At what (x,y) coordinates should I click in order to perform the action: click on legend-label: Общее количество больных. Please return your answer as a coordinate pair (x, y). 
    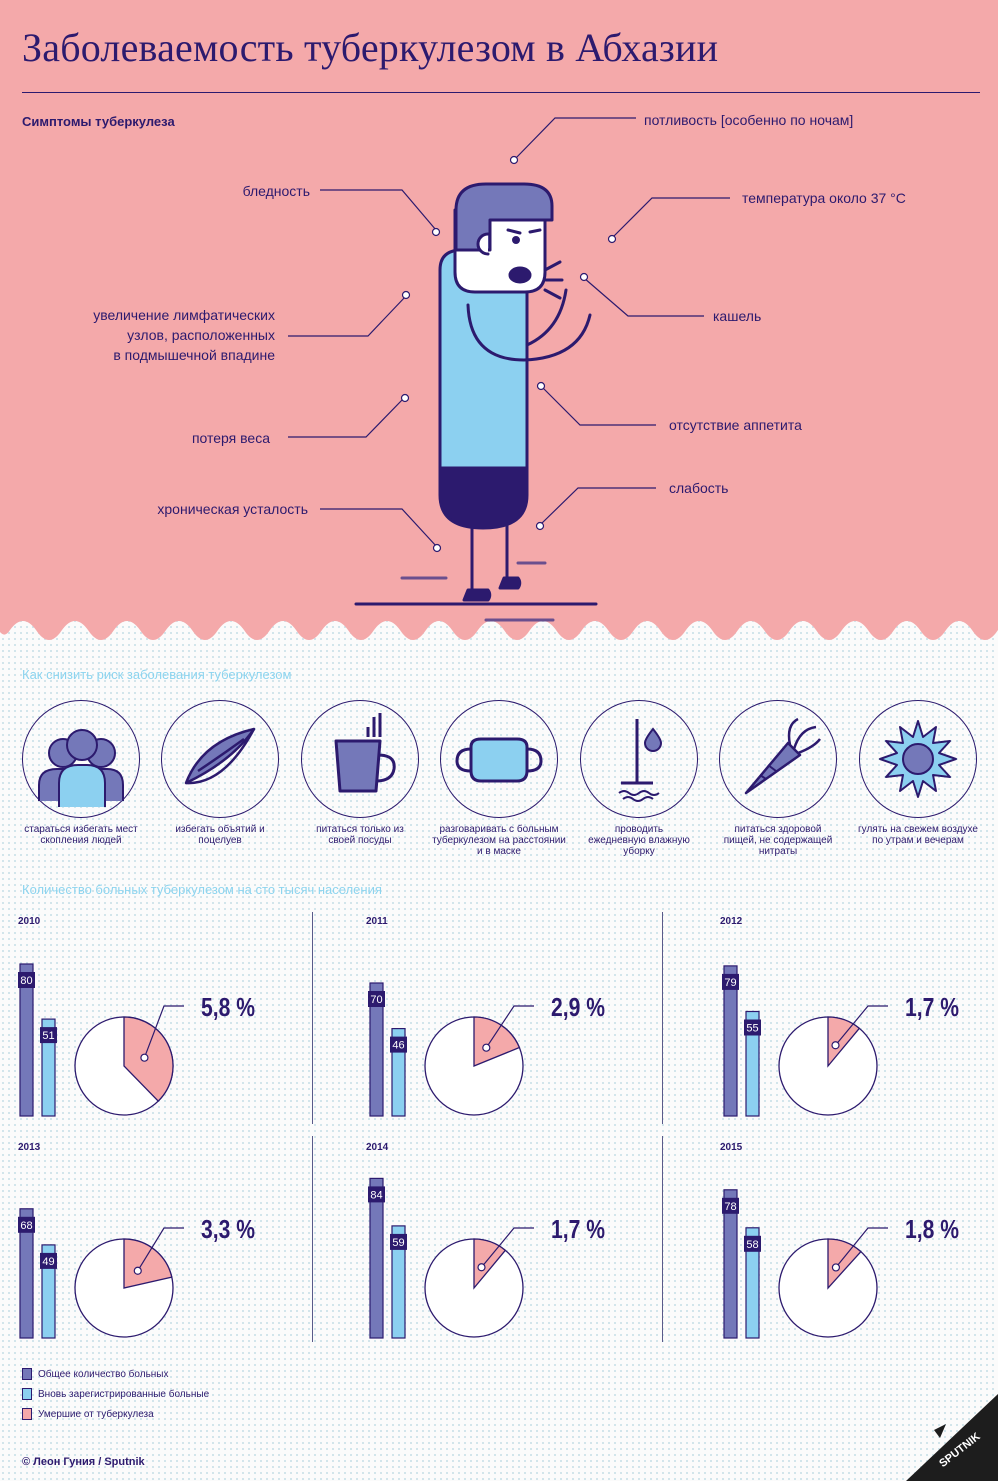
    Looking at the image, I should click on (103, 1374).